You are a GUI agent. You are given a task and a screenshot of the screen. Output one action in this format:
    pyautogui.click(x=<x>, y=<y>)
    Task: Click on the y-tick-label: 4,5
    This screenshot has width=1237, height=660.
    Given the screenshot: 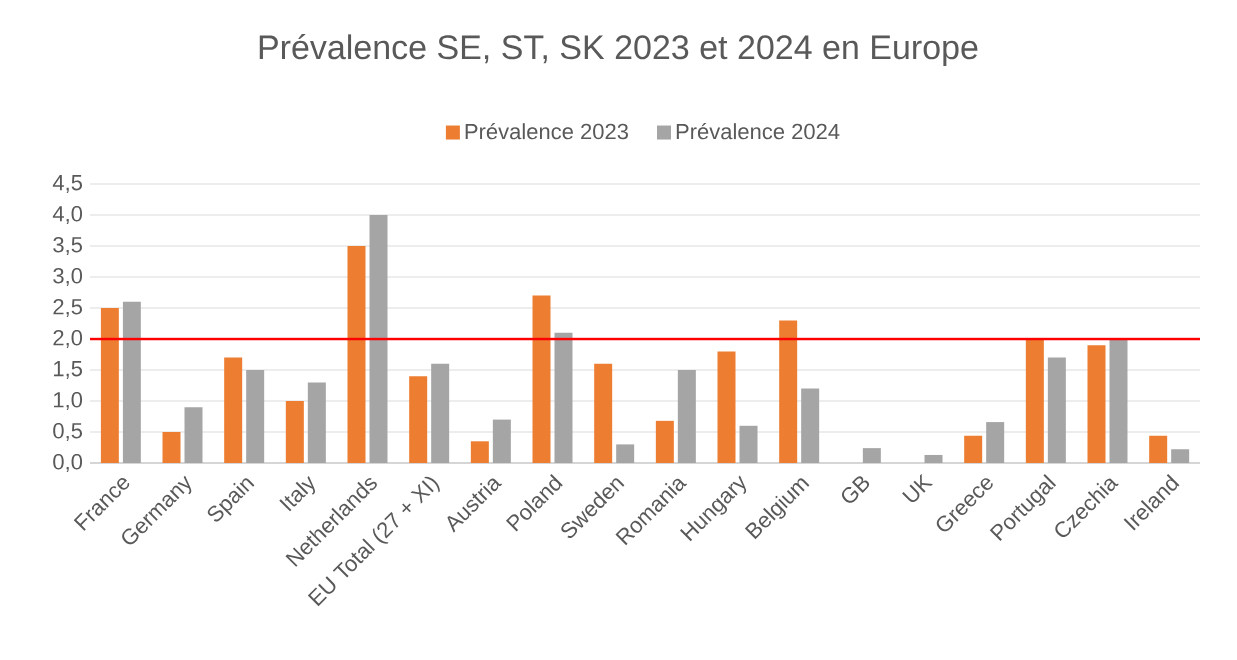 What is the action you would take?
    pyautogui.click(x=67, y=184)
    